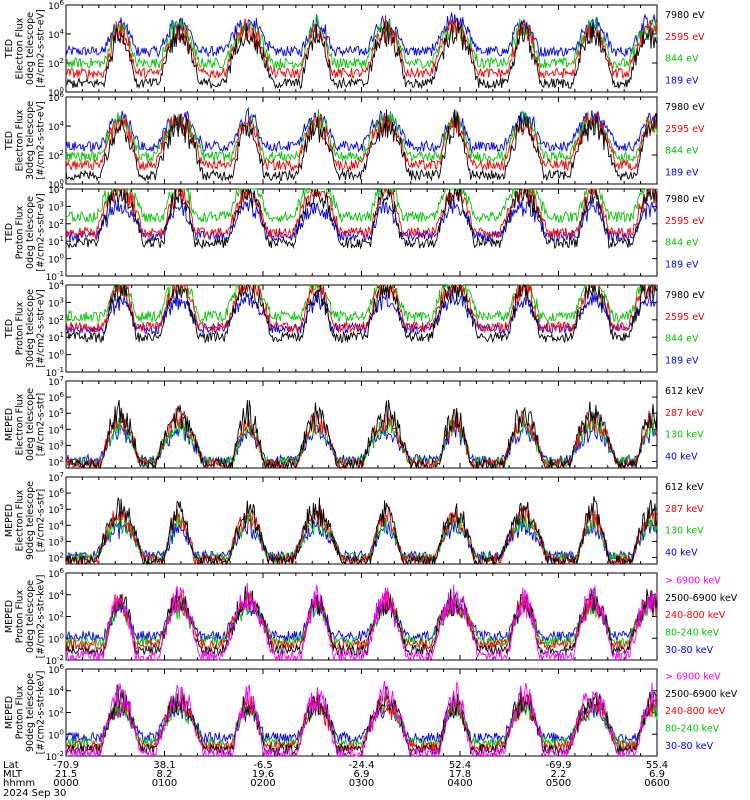 The image size is (750, 800). I want to click on x-tick-label: 19.6, so click(263, 774).